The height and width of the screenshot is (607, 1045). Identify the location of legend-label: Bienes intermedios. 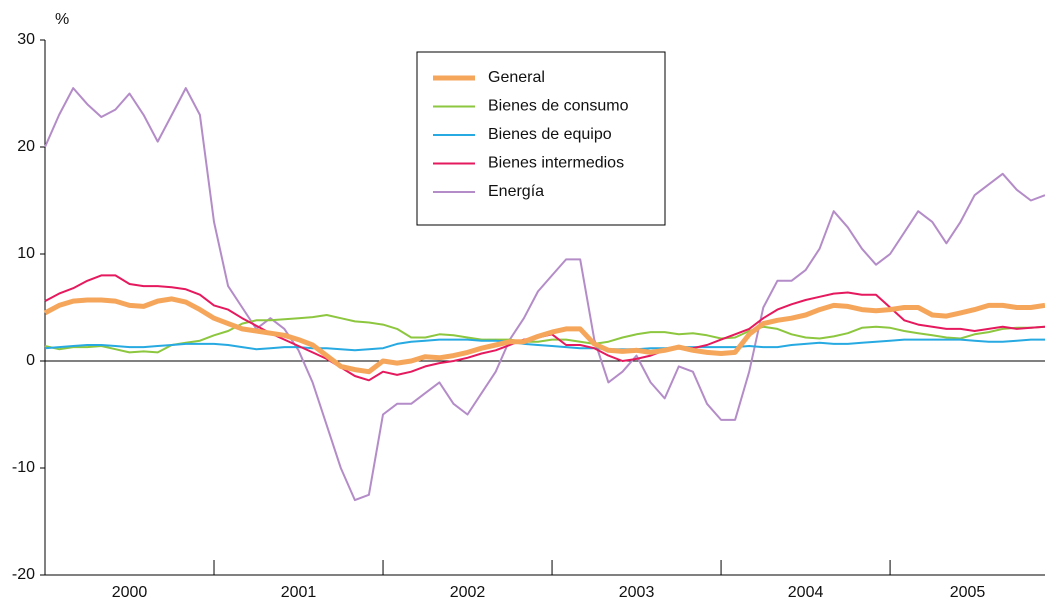
(556, 163).